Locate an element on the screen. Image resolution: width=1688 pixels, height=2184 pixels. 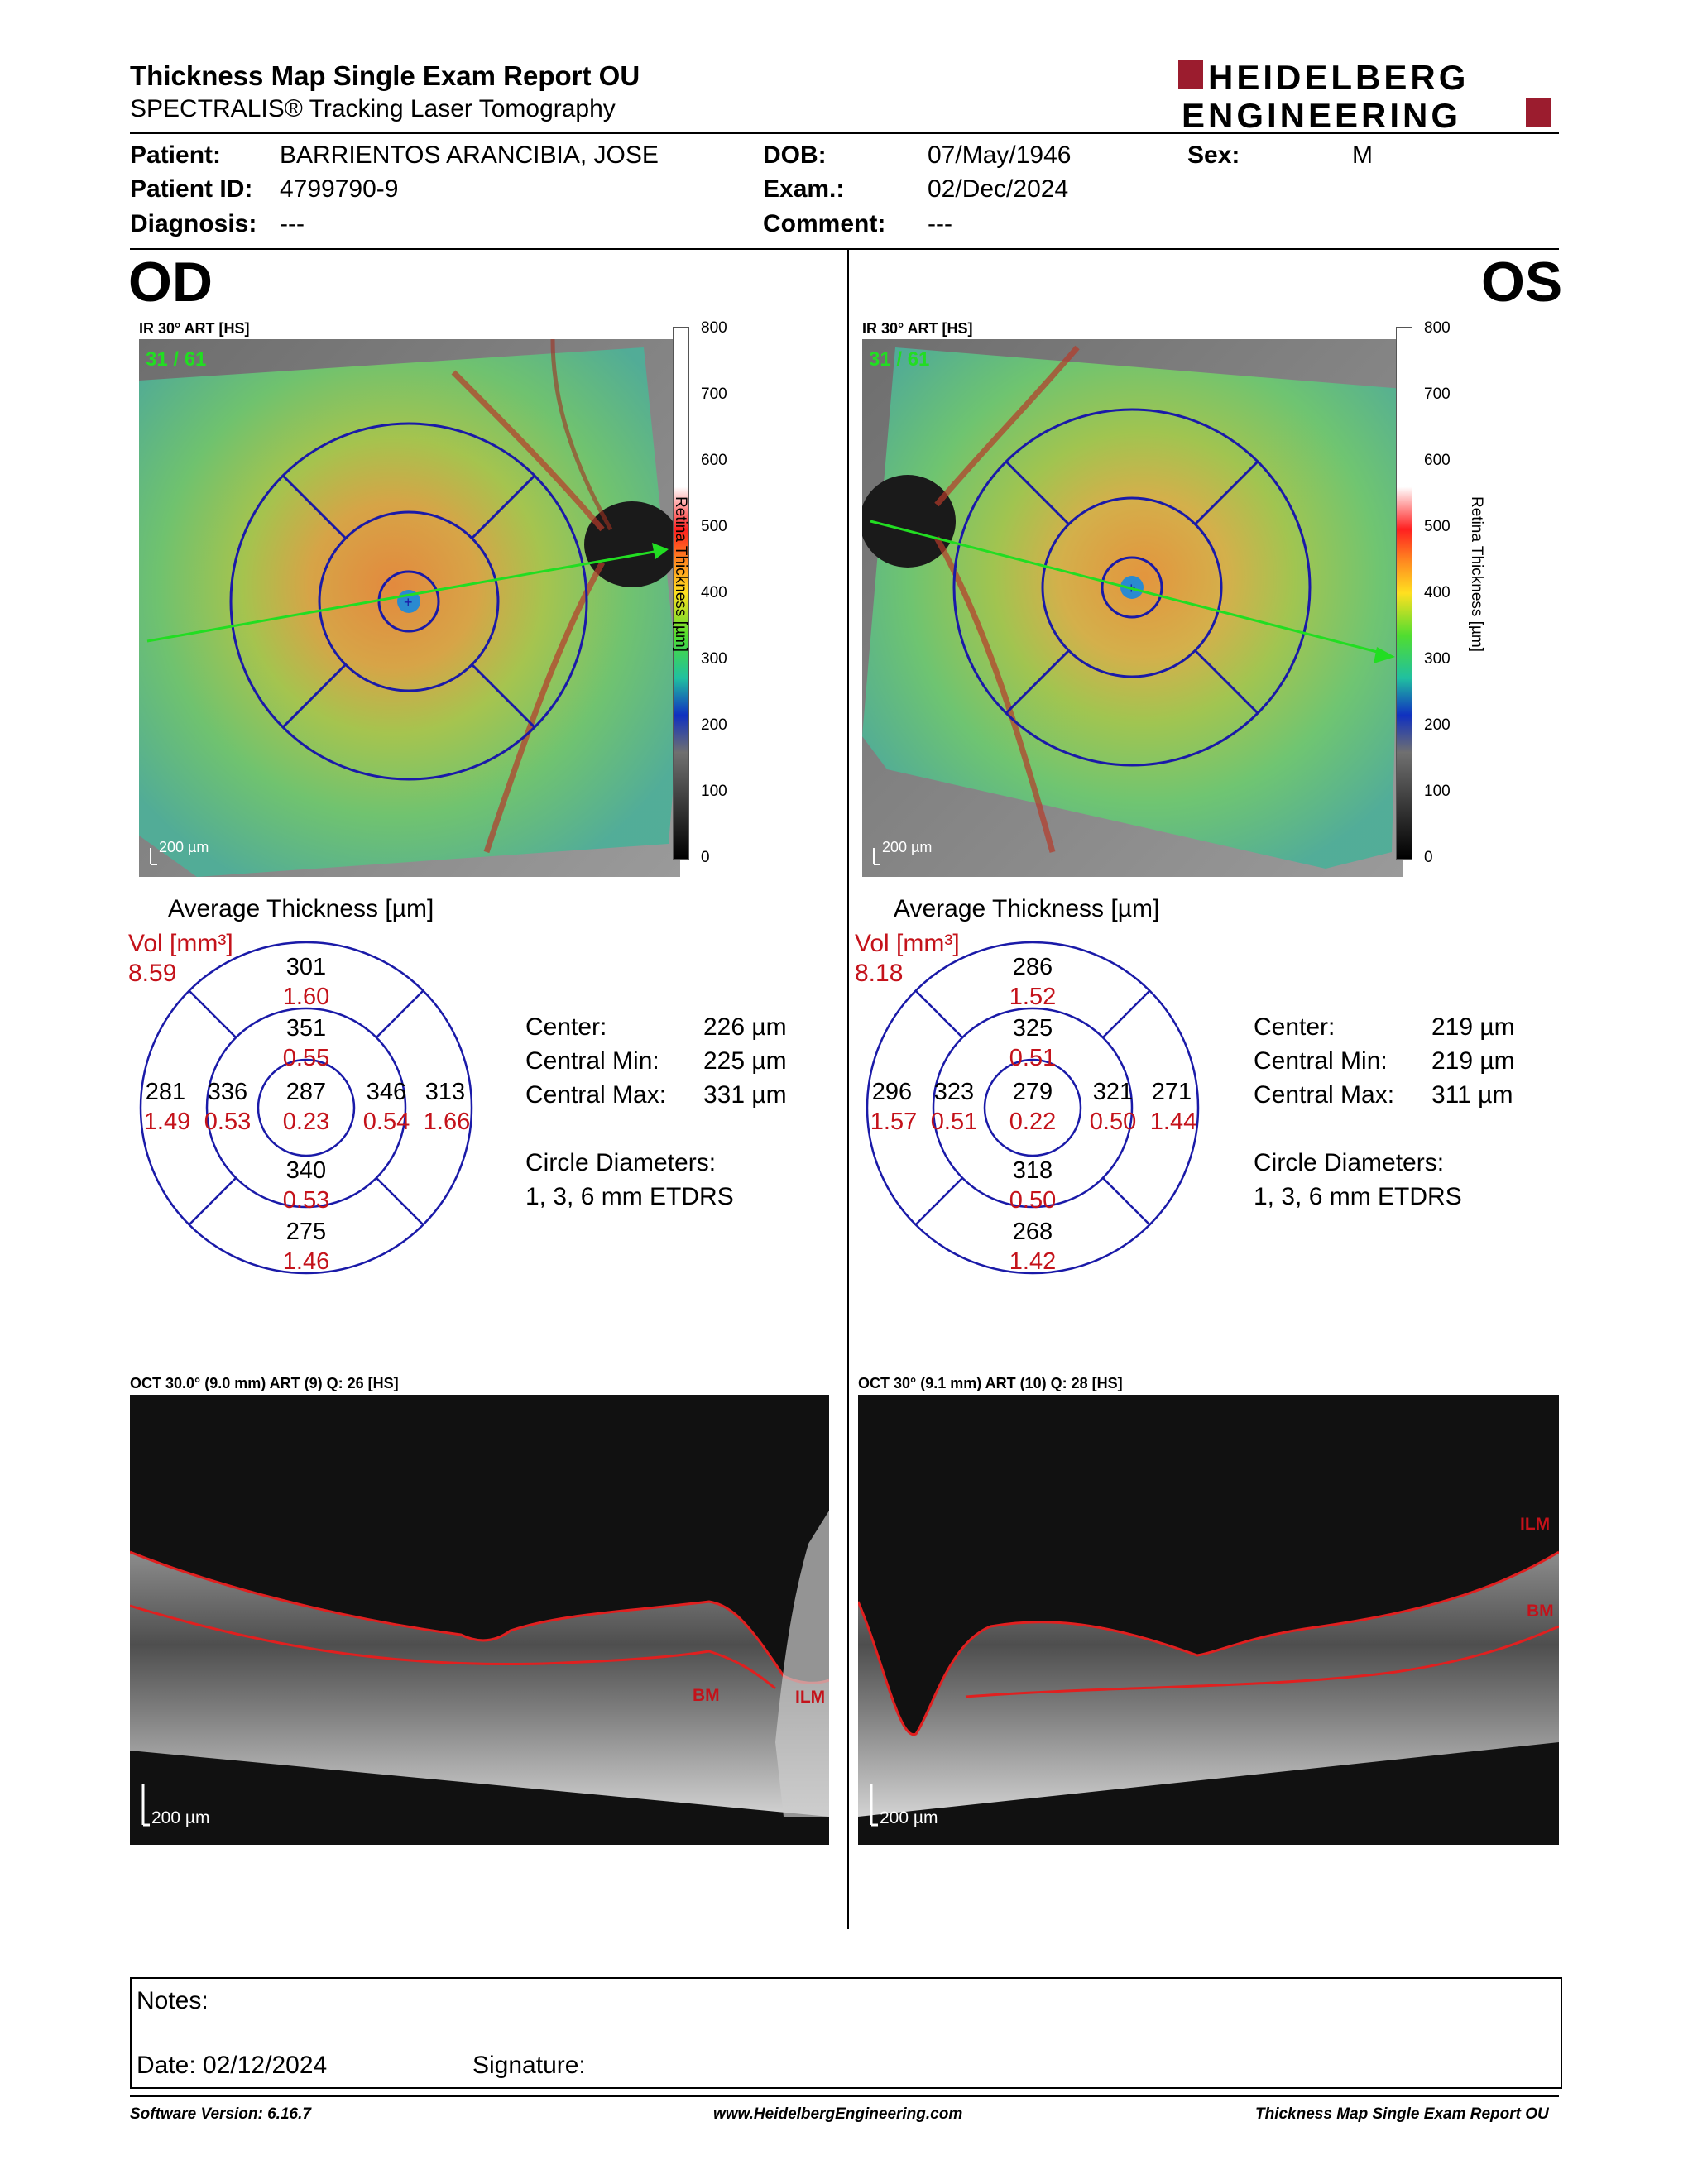
os-map-scalebar: 200 µm is located at coordinates (907, 847).